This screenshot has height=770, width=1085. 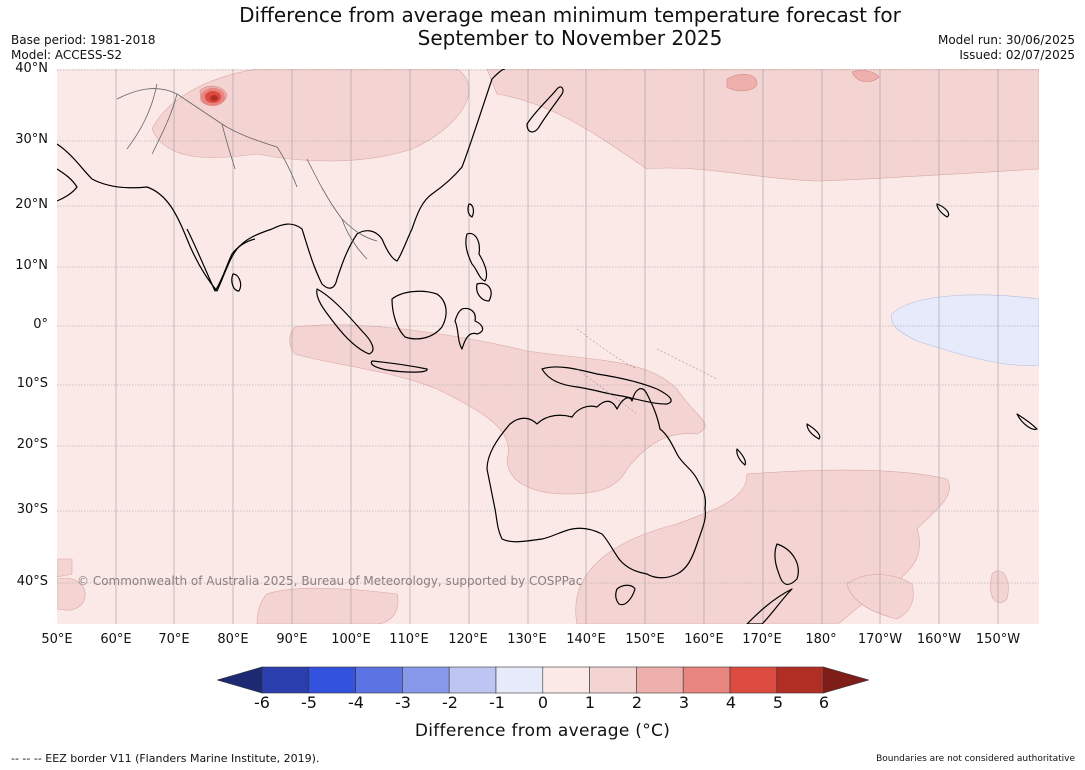 What do you see at coordinates (939, 639) in the screenshot?
I see `lon-label: 160°W` at bounding box center [939, 639].